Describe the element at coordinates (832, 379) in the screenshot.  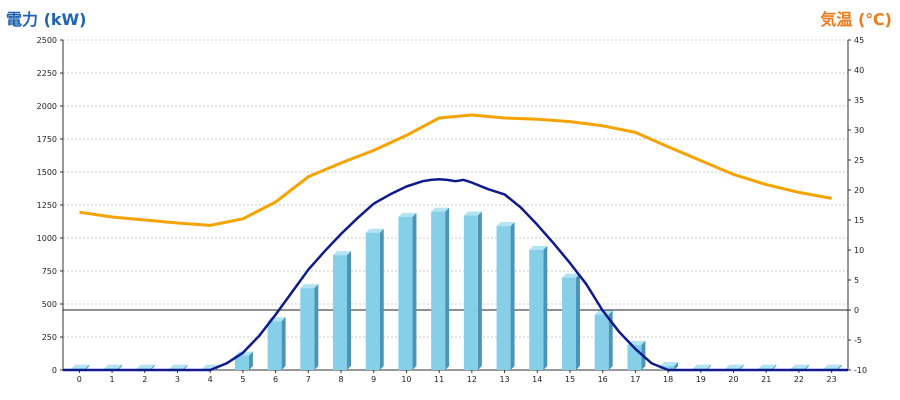
I see `x-tick-label: 23` at that location.